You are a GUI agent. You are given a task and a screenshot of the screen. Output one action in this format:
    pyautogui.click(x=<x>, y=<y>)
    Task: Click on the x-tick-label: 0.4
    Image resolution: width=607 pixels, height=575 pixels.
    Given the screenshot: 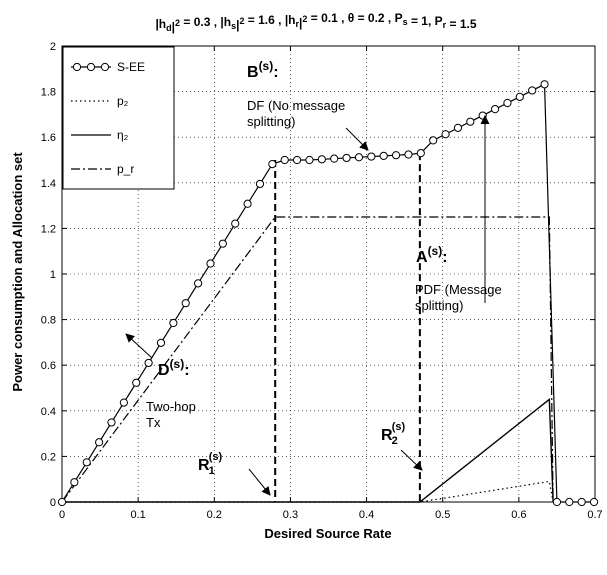 What is the action you would take?
    pyautogui.click(x=366, y=515)
    